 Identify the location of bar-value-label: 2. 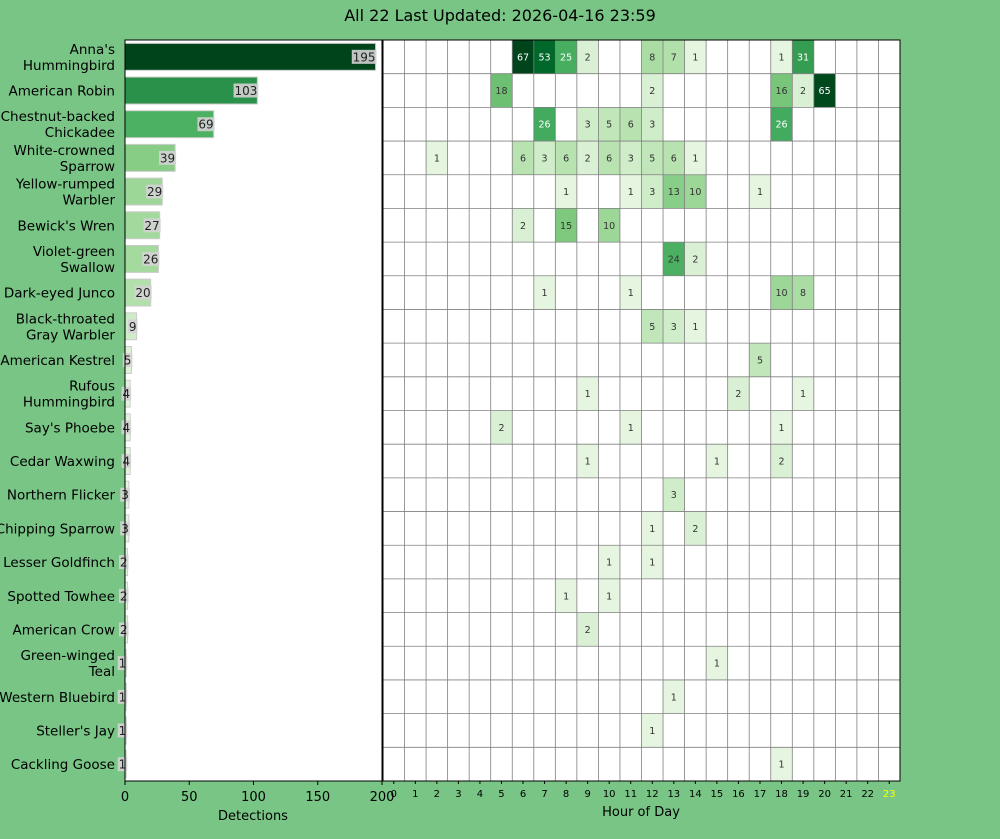
(124, 563).